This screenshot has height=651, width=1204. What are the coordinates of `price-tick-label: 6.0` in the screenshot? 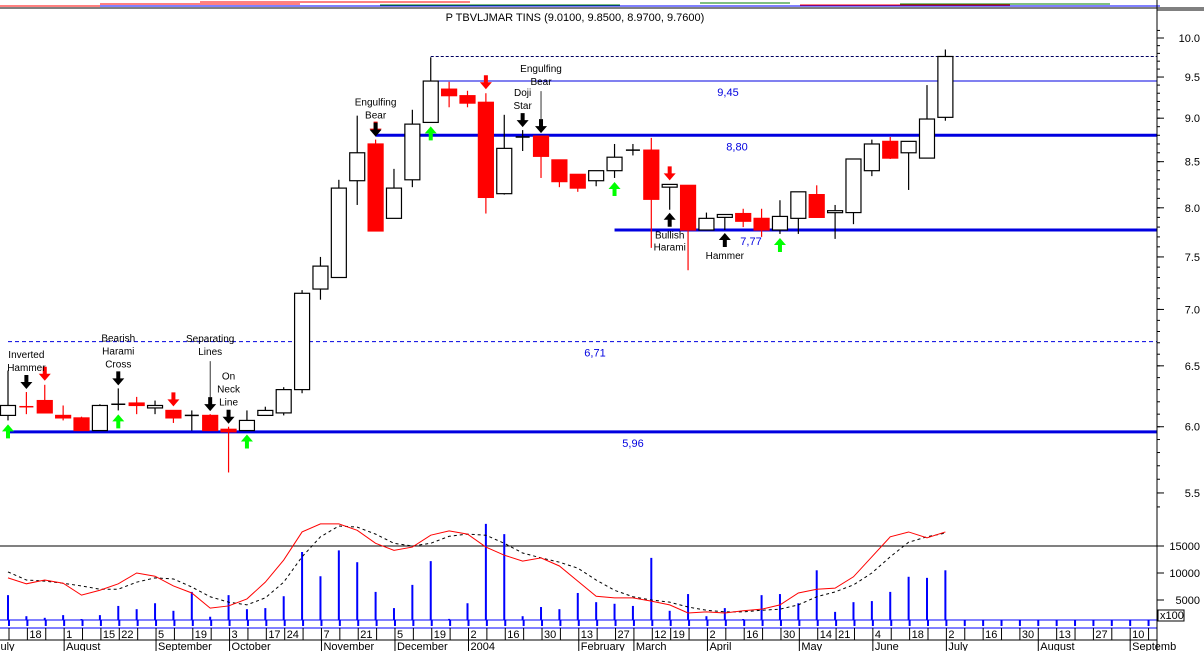 It's located at (1192, 428).